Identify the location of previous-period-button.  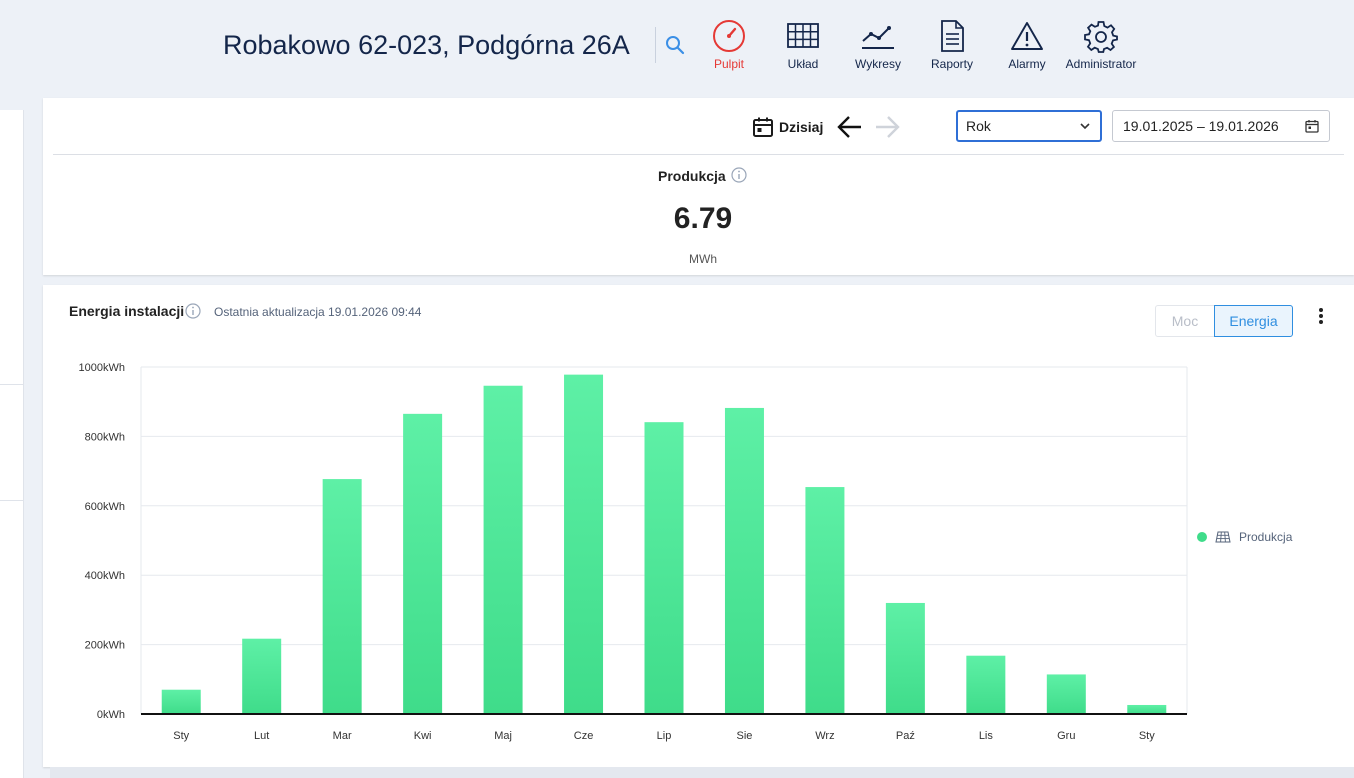
(849, 127).